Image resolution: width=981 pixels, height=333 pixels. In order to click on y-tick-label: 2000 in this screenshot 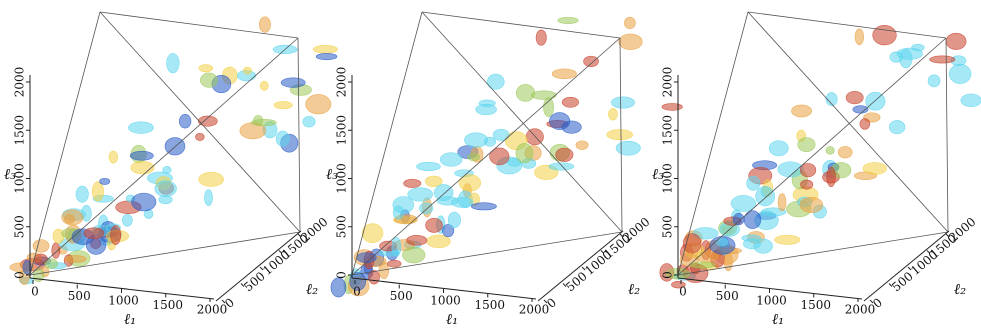, I will do `click(314, 230)`.